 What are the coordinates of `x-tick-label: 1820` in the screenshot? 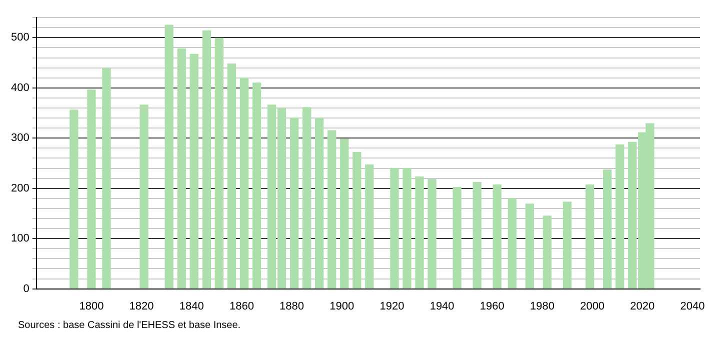 It's located at (141, 306).